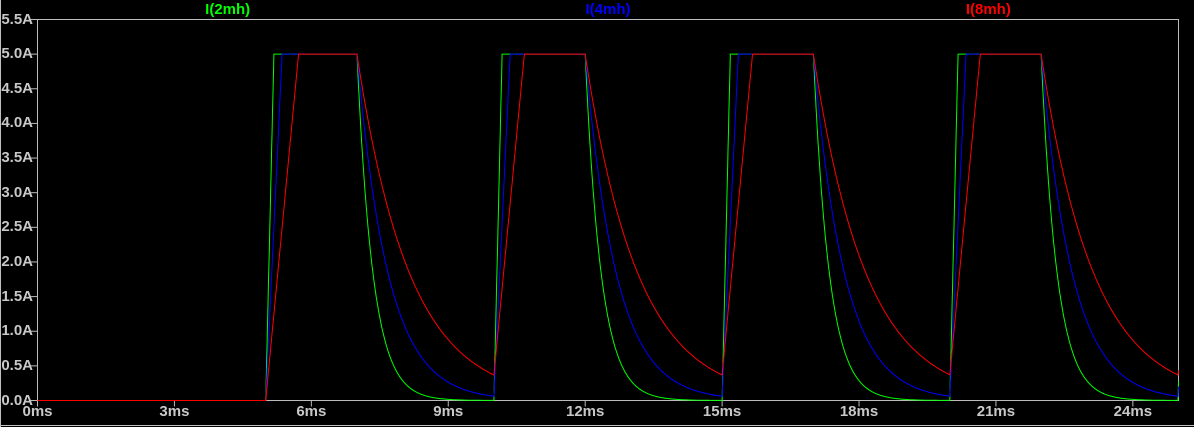 This screenshot has height=427, width=1194. Describe the element at coordinates (988, 9) in the screenshot. I see `legend-item-i8mh: I(8mh)` at that location.